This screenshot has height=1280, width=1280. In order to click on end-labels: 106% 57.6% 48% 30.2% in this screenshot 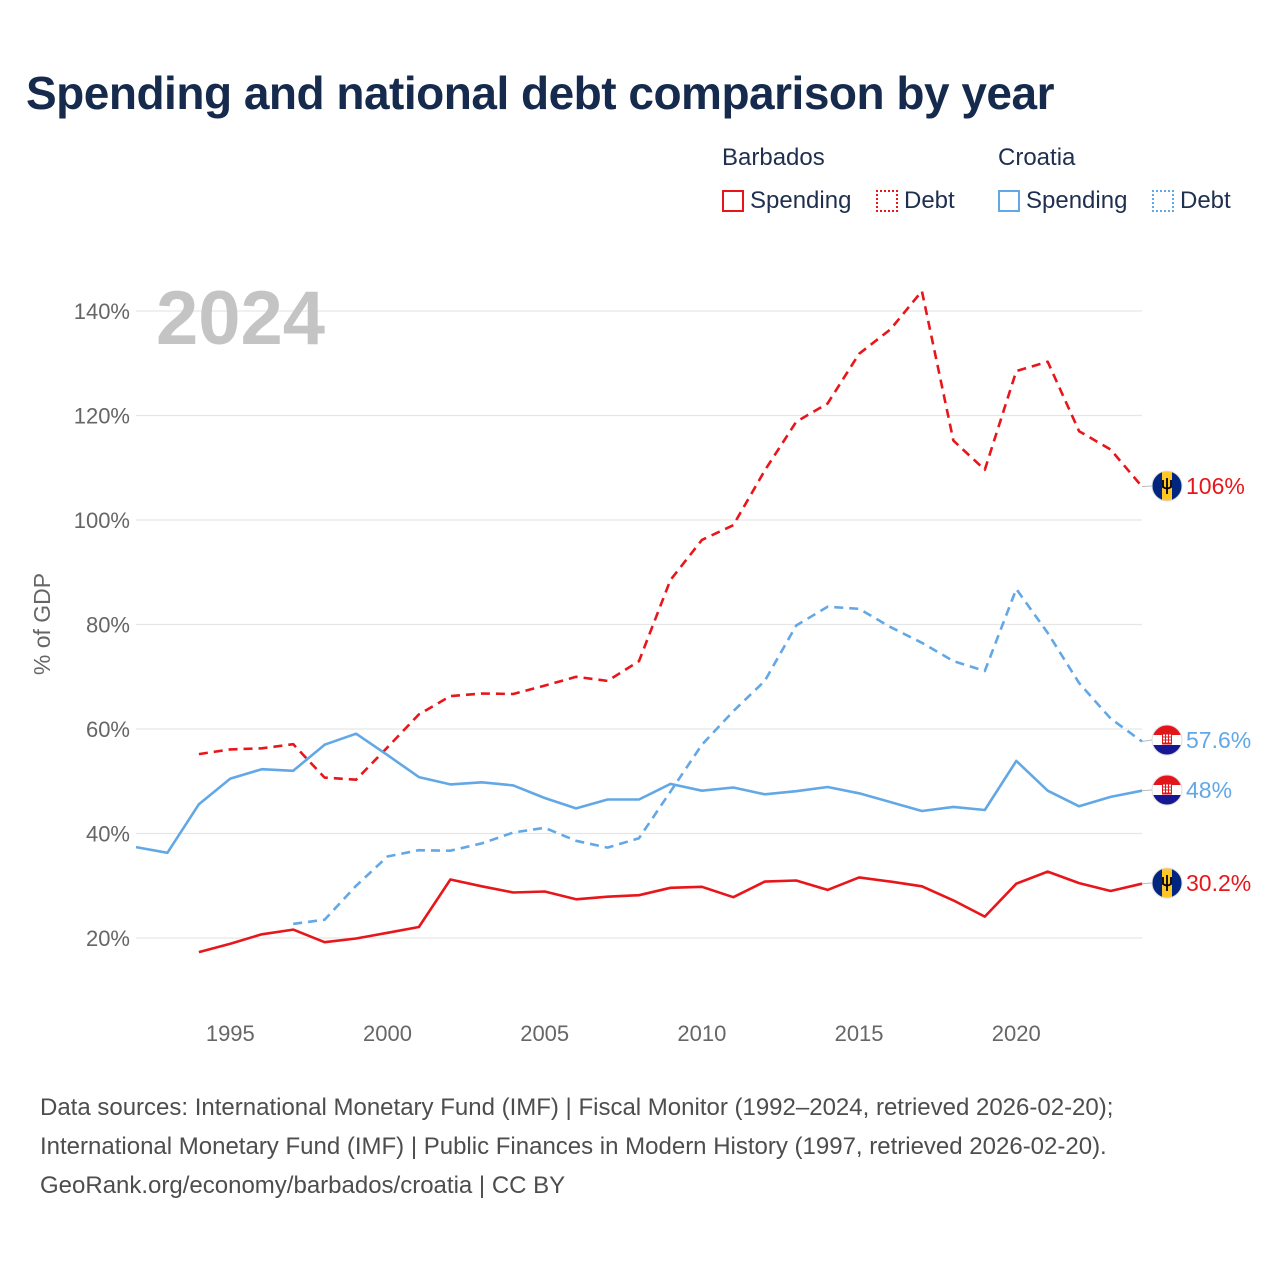, I will do `click(1196, 684)`.